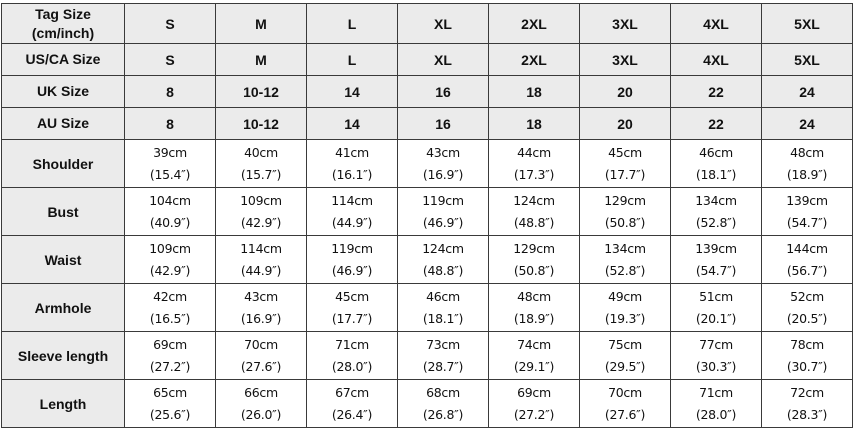 Image resolution: width=854 pixels, height=429 pixels. What do you see at coordinates (63, 32) in the screenshot?
I see `row-label-line: (cm/inch)` at bounding box center [63, 32].